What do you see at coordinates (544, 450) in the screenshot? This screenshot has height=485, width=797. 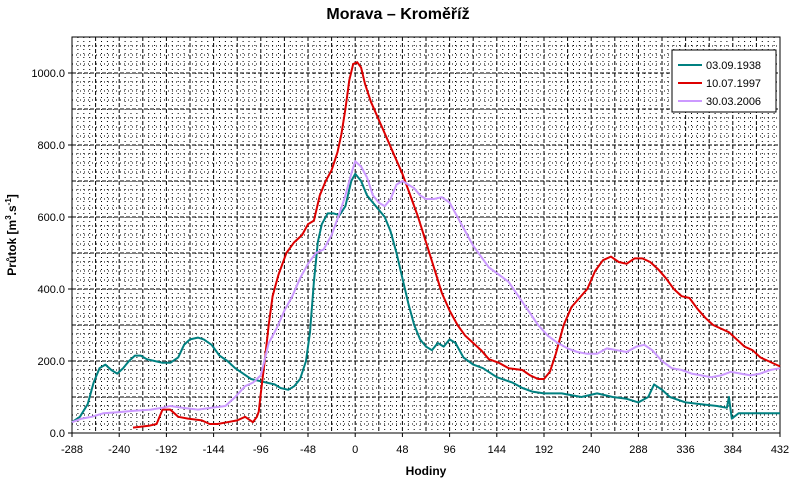 I see `x-tick-label: 192` at bounding box center [544, 450].